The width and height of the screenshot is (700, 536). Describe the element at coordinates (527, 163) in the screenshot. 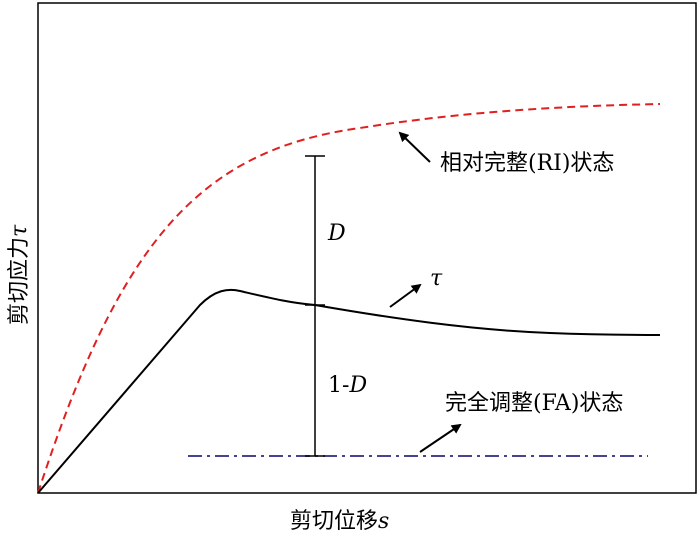

I see `ri-label: 相对完整(RI)状态` at that location.